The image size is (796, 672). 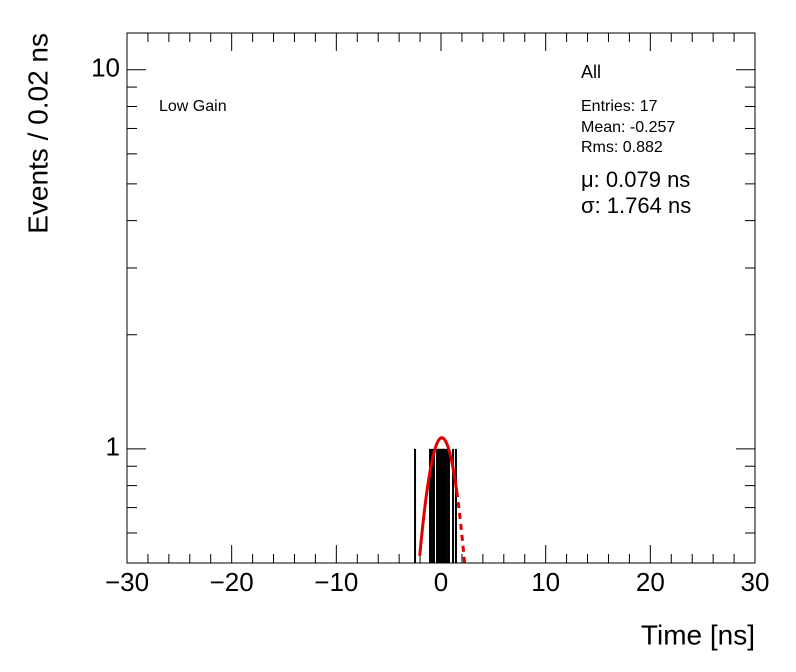 I want to click on stats-title: All, so click(x=591, y=72).